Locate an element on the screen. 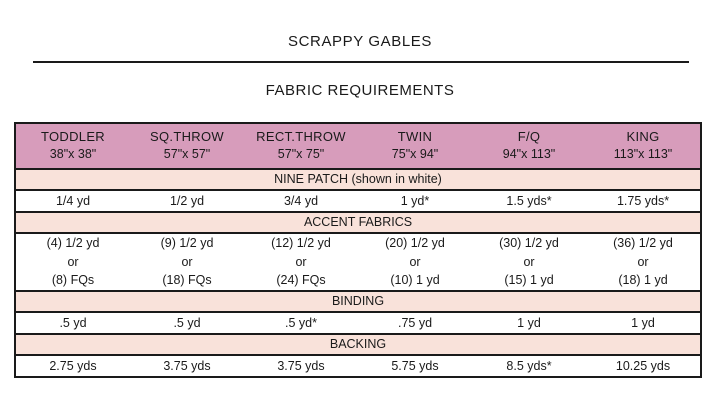 Image resolution: width=720 pixels, height=401 pixels. accent-cell: (20) 1/2 yd or (10) 1 yd is located at coordinates (415, 262).